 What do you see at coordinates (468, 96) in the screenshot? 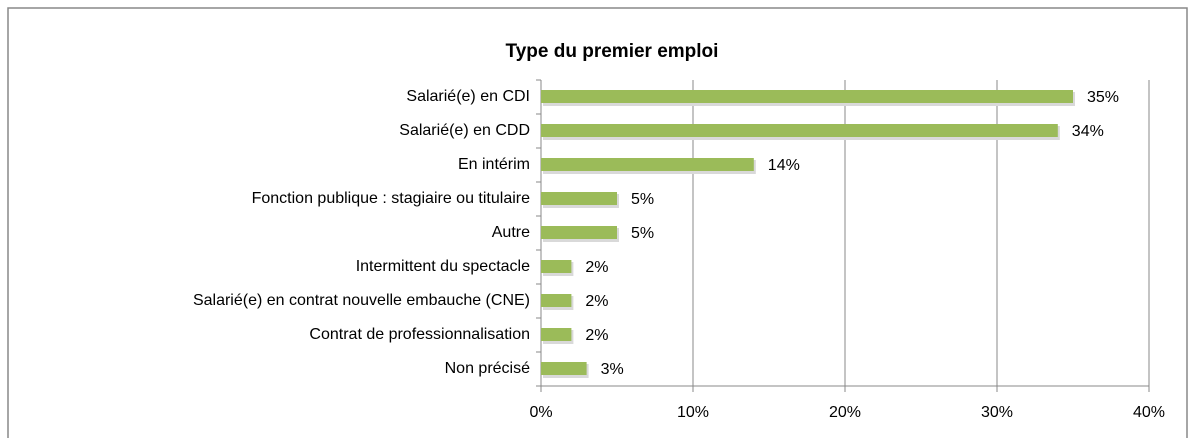
I see `y-tick-label: Salarié(e) en CDI` at bounding box center [468, 96].